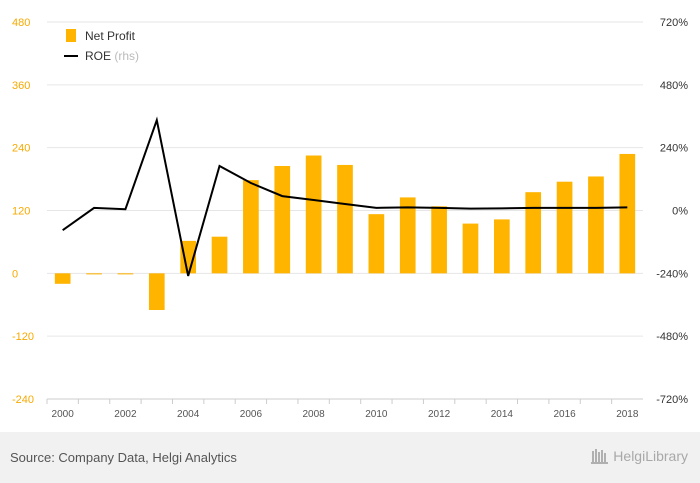 The image size is (700, 483). I want to click on y-left-tick-label: 240, so click(21, 149).